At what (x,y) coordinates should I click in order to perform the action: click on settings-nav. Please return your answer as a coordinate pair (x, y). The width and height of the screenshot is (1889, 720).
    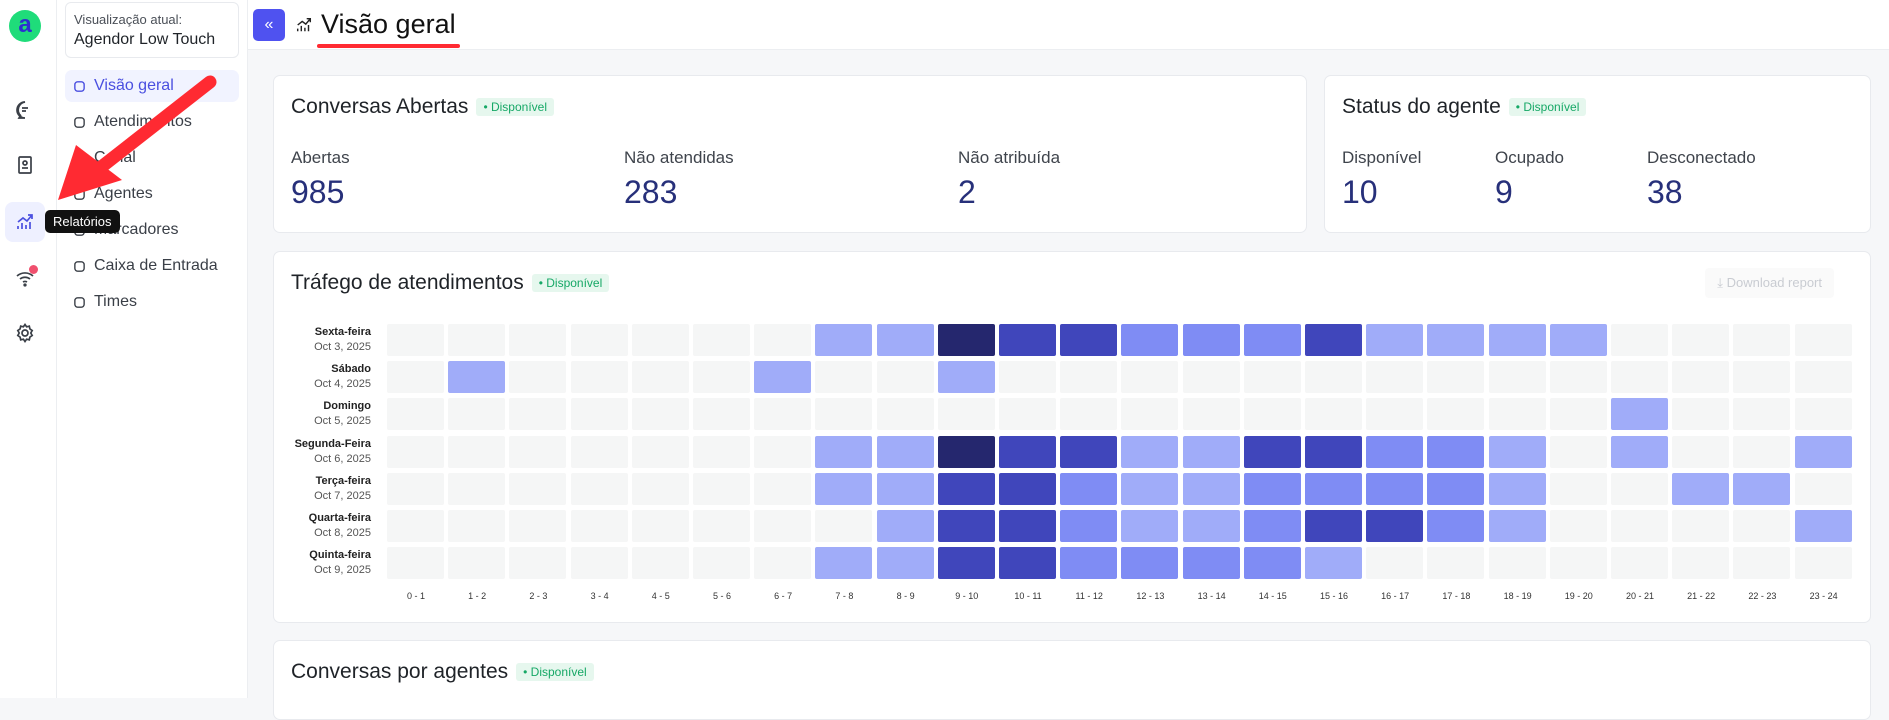
    Looking at the image, I should click on (25, 333).